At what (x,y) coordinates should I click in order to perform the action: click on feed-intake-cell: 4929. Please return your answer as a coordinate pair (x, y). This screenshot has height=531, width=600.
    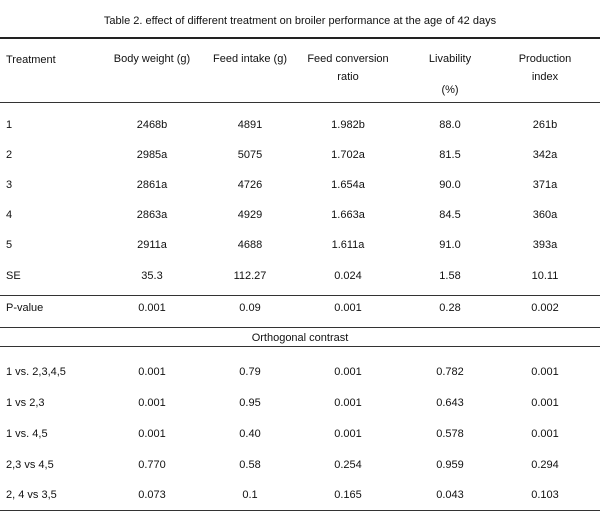
    Looking at the image, I should click on (250, 215).